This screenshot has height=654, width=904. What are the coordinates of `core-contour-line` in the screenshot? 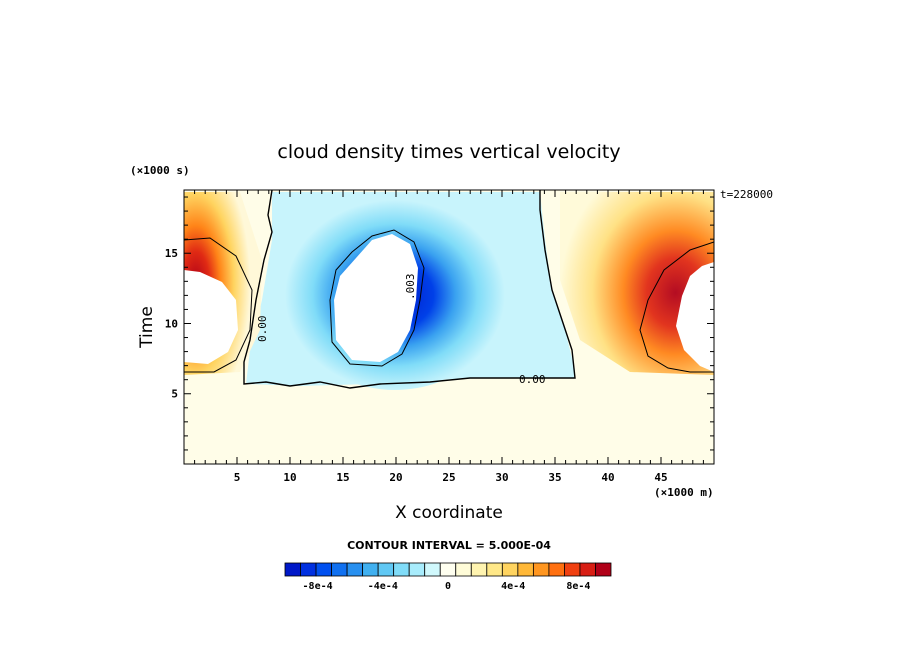 It's located at (377, 298).